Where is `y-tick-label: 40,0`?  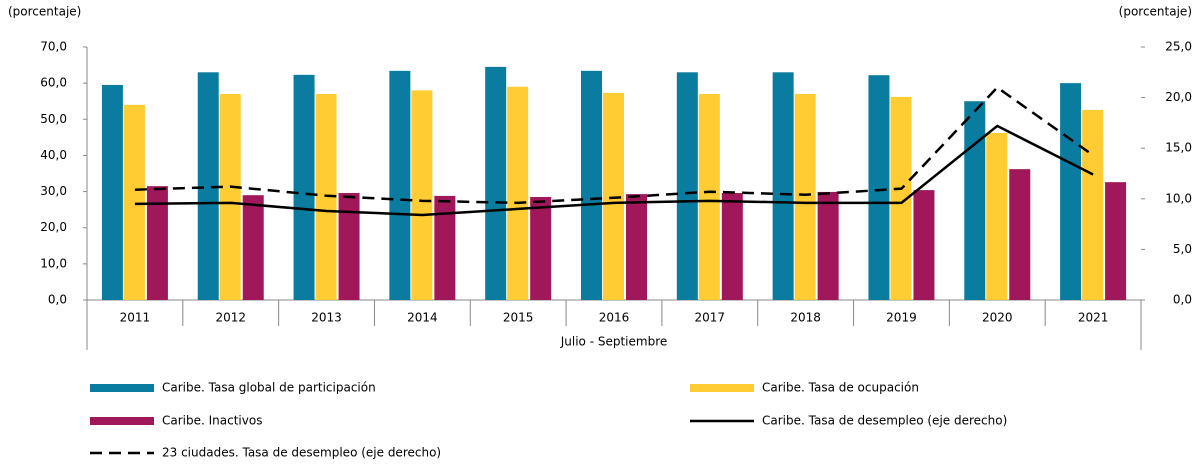
y-tick-label: 40,0 is located at coordinates (53, 155).